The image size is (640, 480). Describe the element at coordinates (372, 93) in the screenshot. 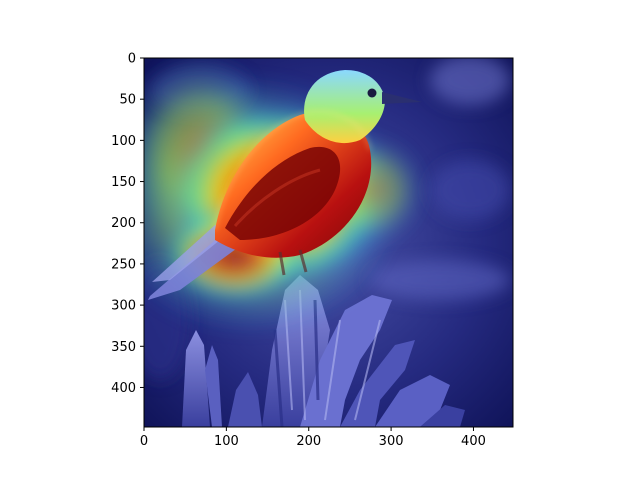

I see `bird-eye` at that location.